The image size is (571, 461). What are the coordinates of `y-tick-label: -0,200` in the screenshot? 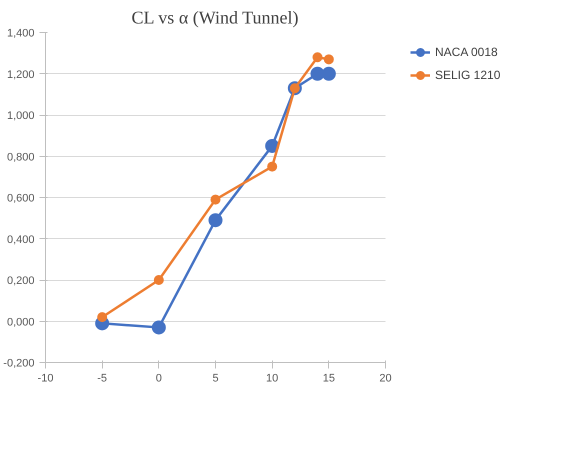 It's located at (19, 364).